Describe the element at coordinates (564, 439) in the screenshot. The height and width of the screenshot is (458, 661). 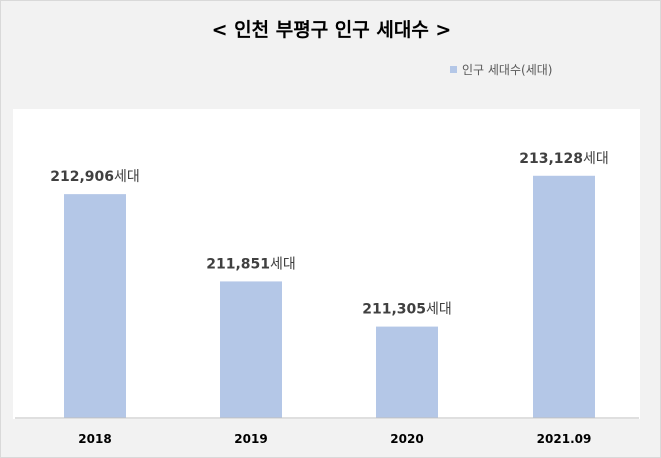
I see `x-tick-2021.09: 2021.09` at that location.